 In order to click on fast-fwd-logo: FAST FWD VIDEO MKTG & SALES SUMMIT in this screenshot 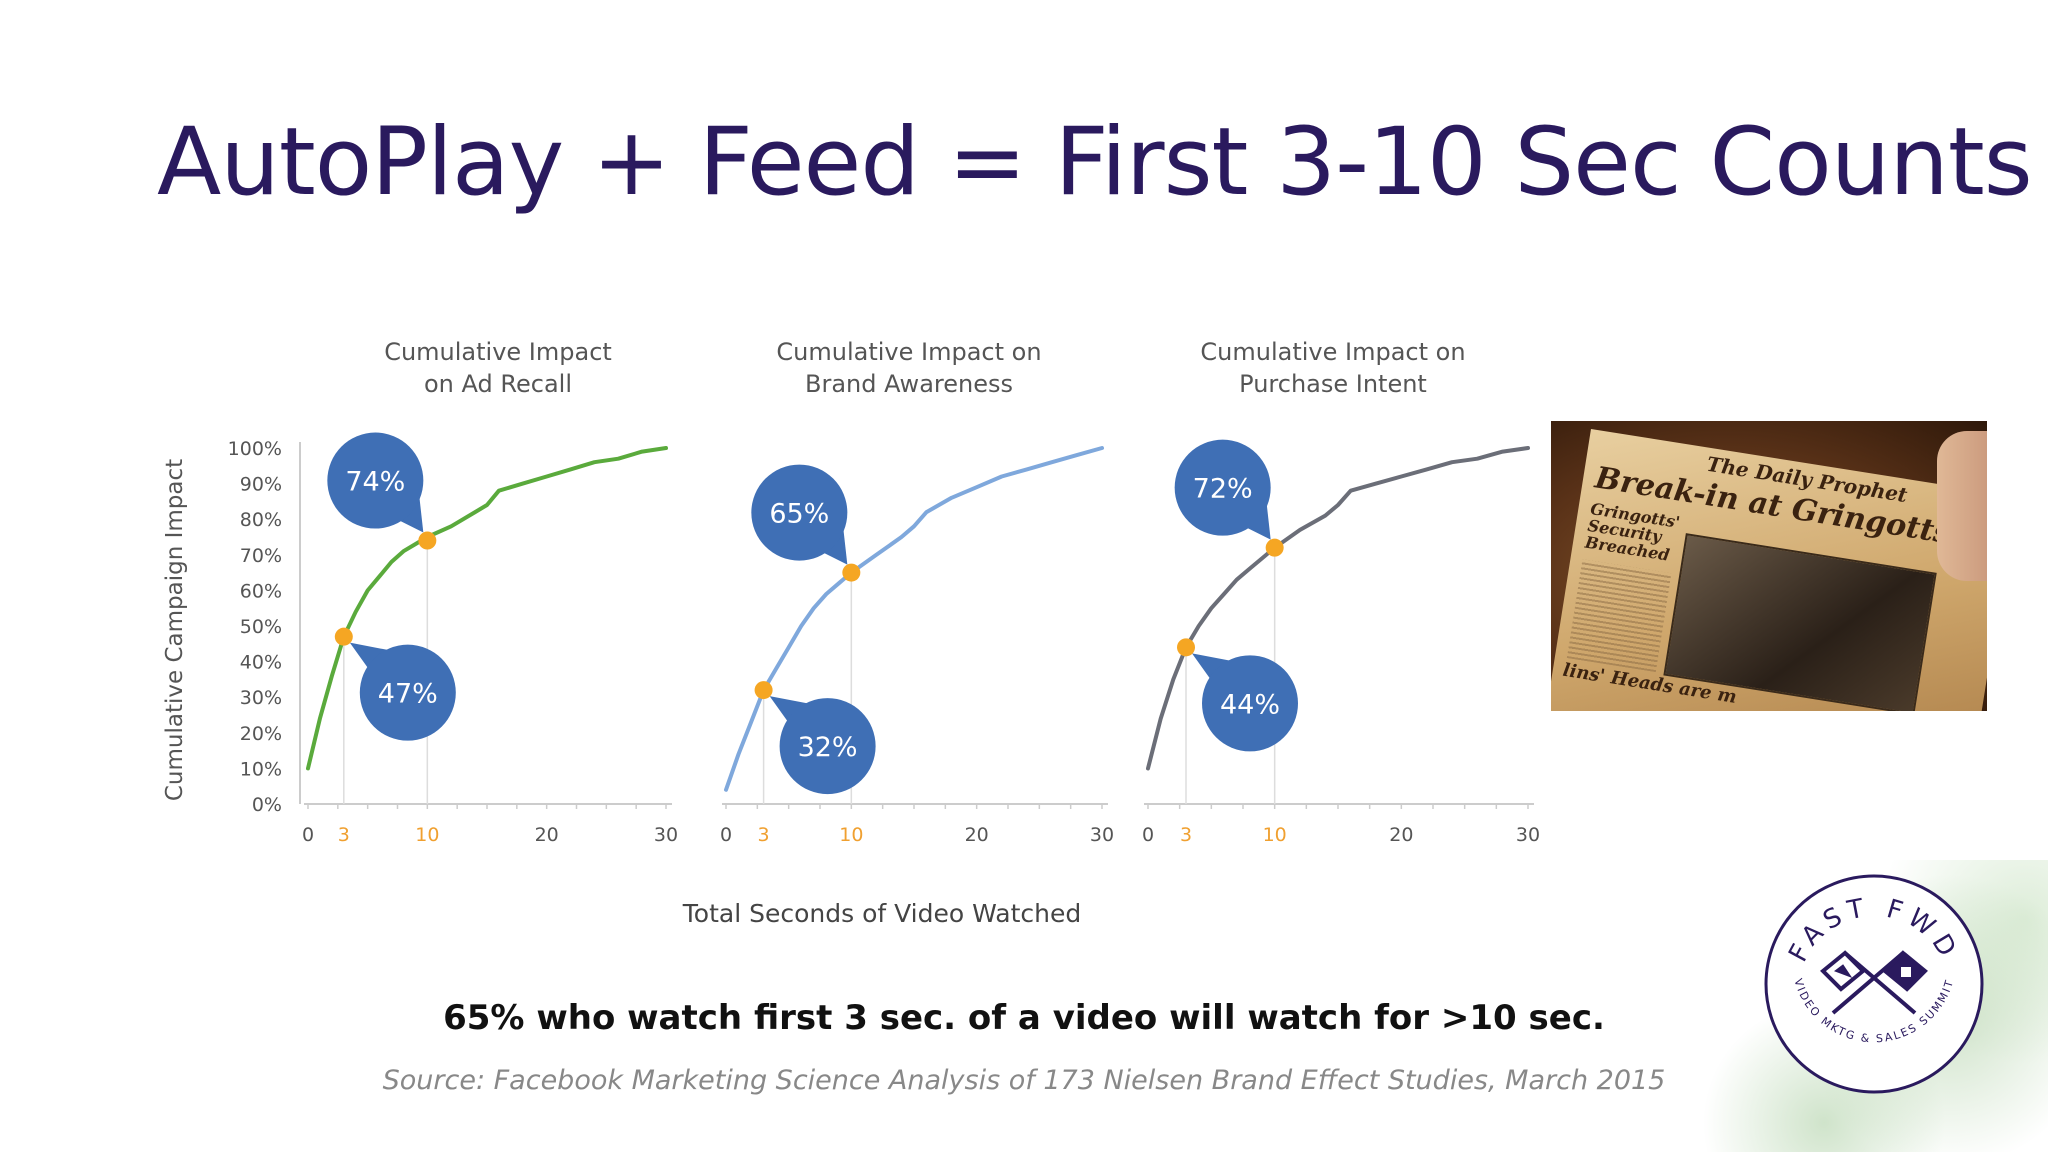, I will do `click(1874, 984)`.